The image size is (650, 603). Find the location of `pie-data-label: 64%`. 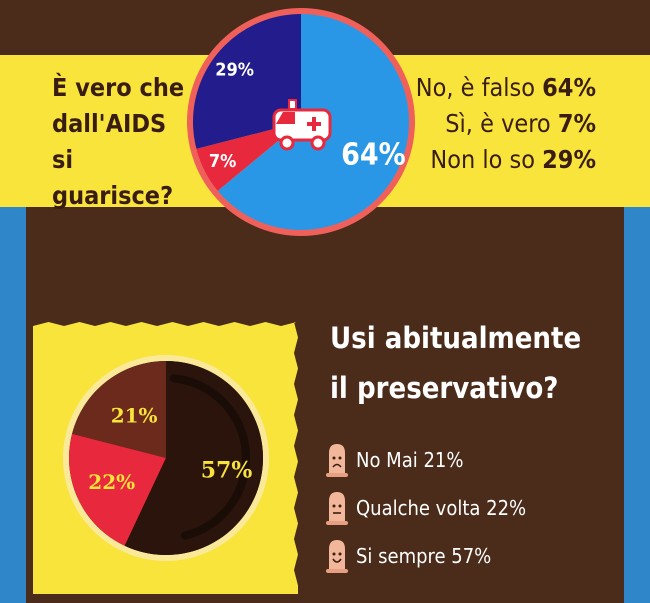

pie-data-label: 64% is located at coordinates (373, 155).